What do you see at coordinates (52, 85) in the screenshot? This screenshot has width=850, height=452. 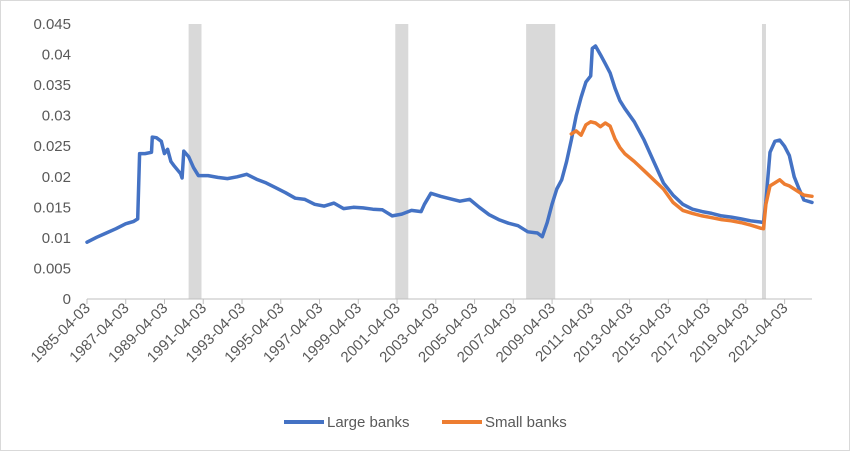 I see `y-tick-label: 0.035` at bounding box center [52, 85].